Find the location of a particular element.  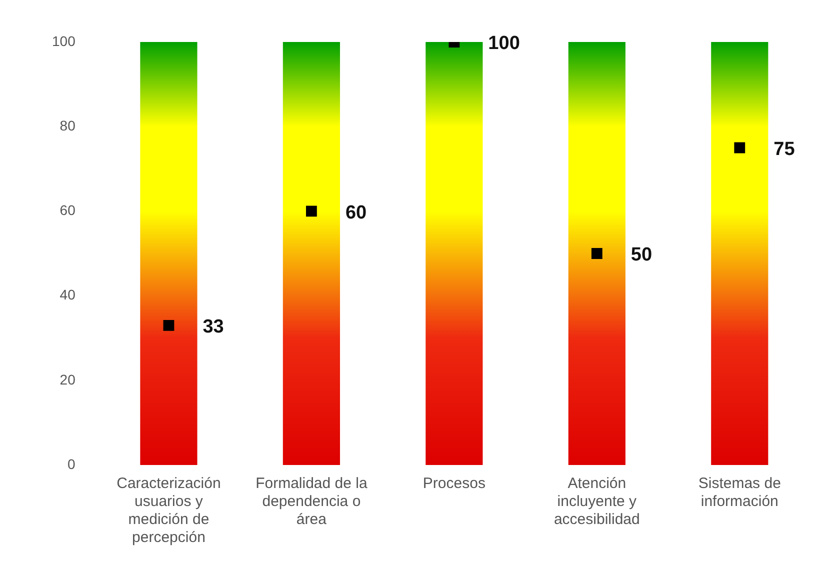

x-tick-label: Formalidad de la dependencia o área is located at coordinates (312, 501).